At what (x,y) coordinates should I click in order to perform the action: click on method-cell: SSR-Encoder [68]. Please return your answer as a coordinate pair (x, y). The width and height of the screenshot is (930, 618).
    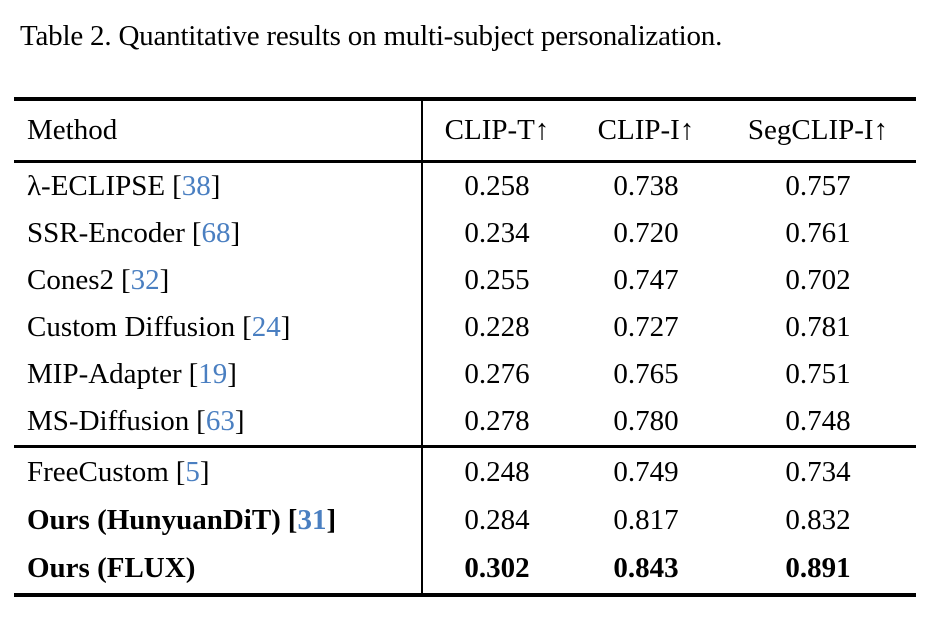
    Looking at the image, I should click on (218, 233).